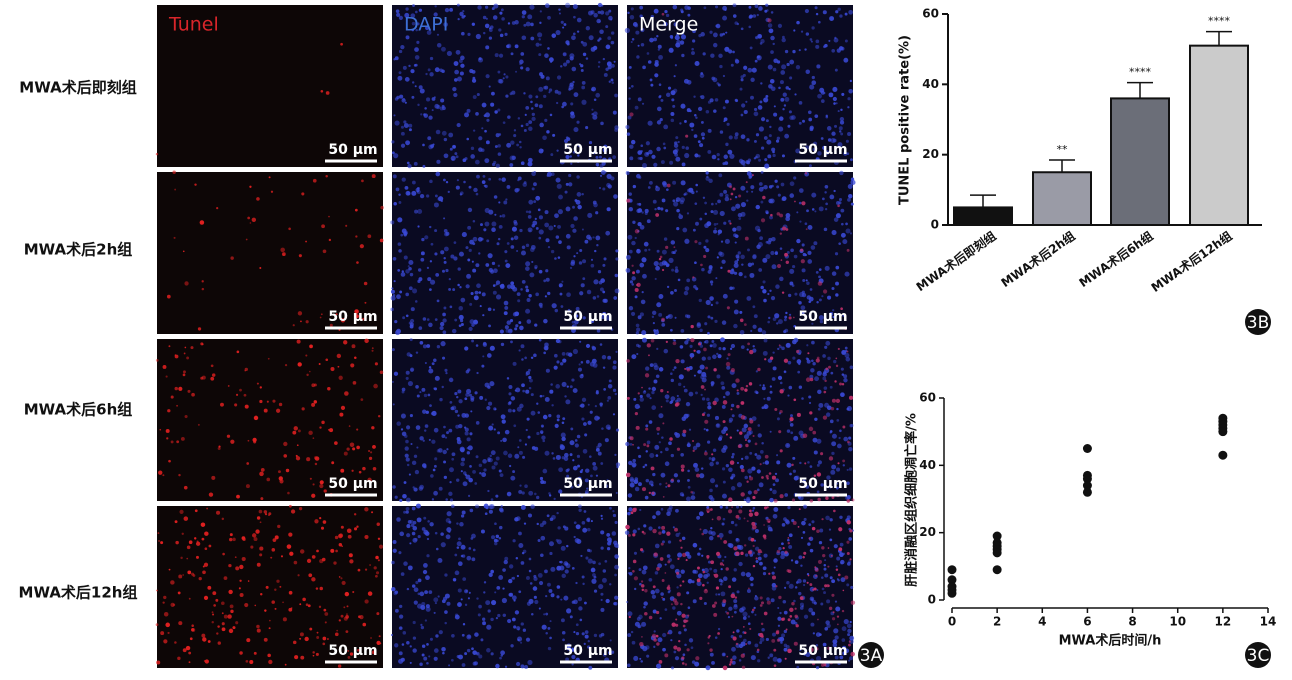  I want to click on scale-bar-label: 50 μm, so click(822, 484).